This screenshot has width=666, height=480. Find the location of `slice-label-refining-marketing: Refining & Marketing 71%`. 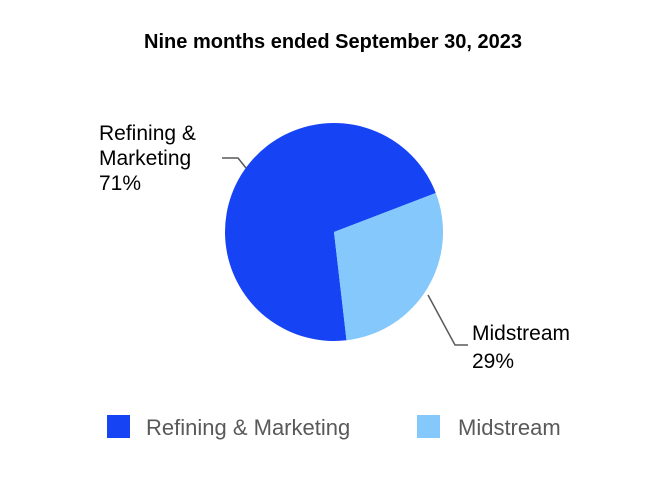

slice-label-refining-marketing: Refining & Marketing 71% is located at coordinates (150, 158).